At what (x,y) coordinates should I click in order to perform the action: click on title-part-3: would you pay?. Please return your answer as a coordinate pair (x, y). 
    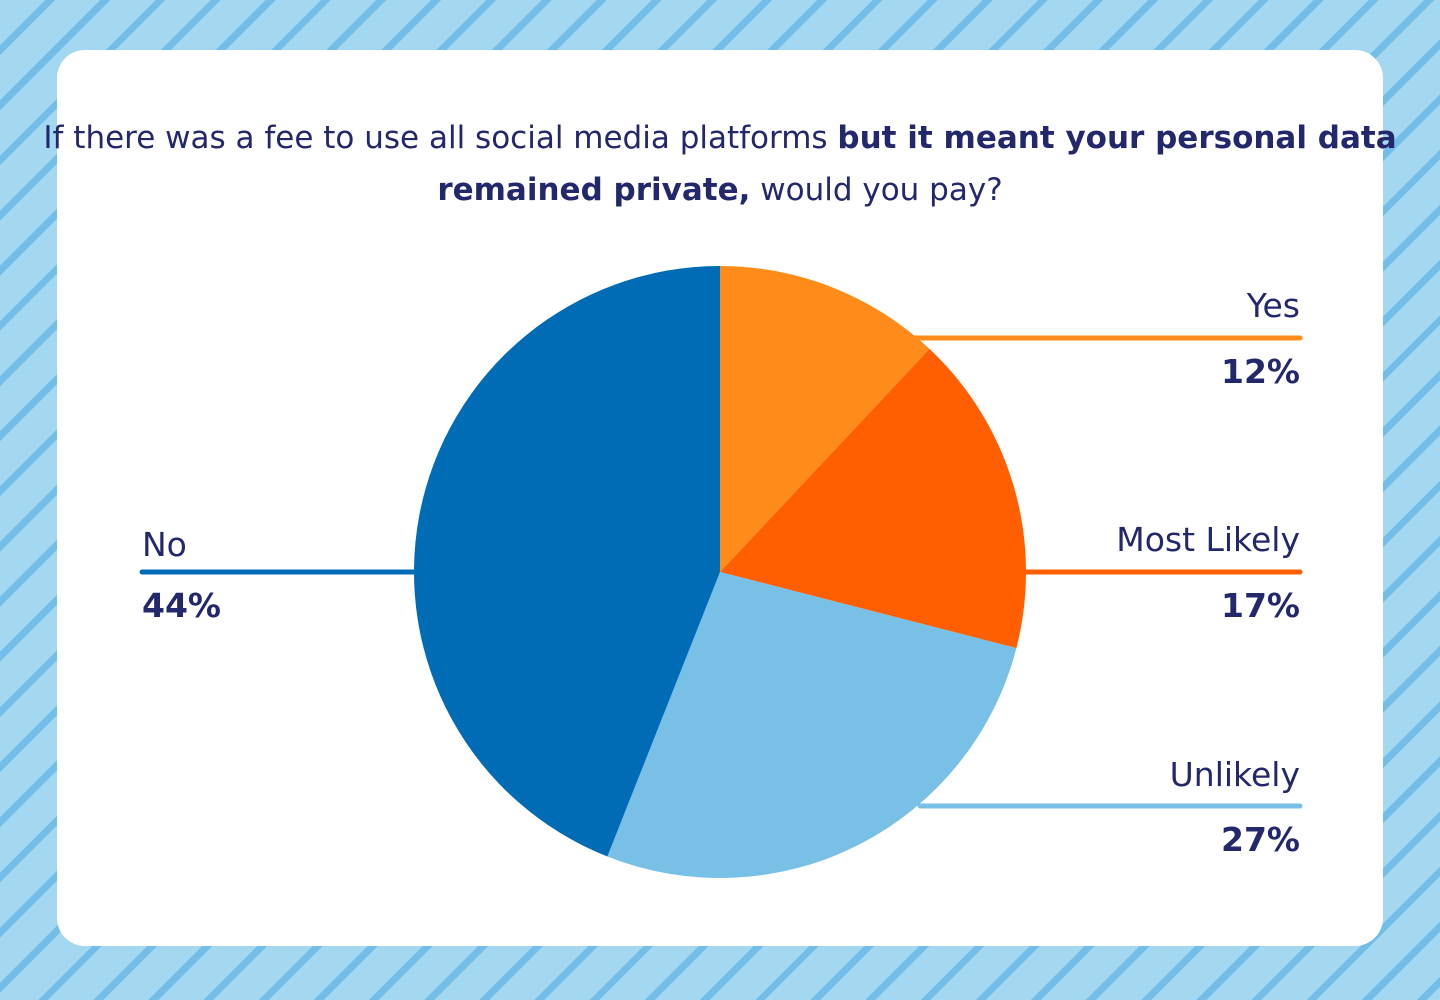
    Looking at the image, I should click on (876, 190).